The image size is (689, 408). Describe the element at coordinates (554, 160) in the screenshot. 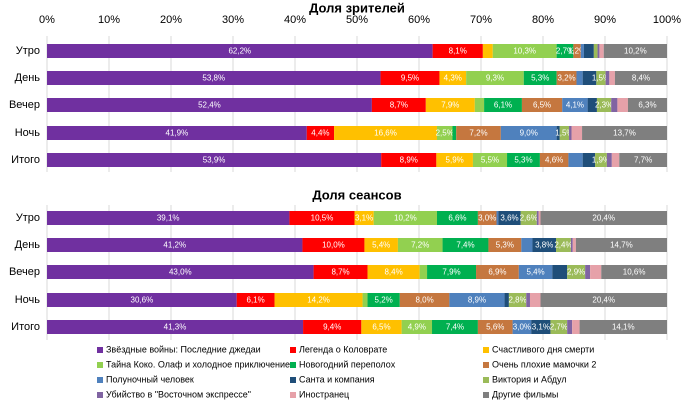

I see `value-label: 4,6%` at that location.